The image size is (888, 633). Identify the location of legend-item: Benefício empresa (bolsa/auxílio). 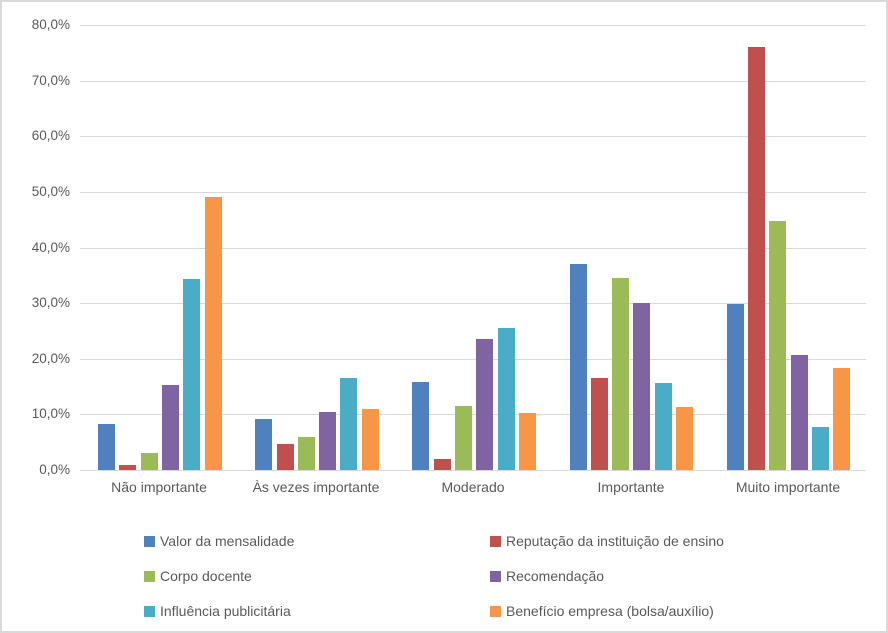
(602, 611).